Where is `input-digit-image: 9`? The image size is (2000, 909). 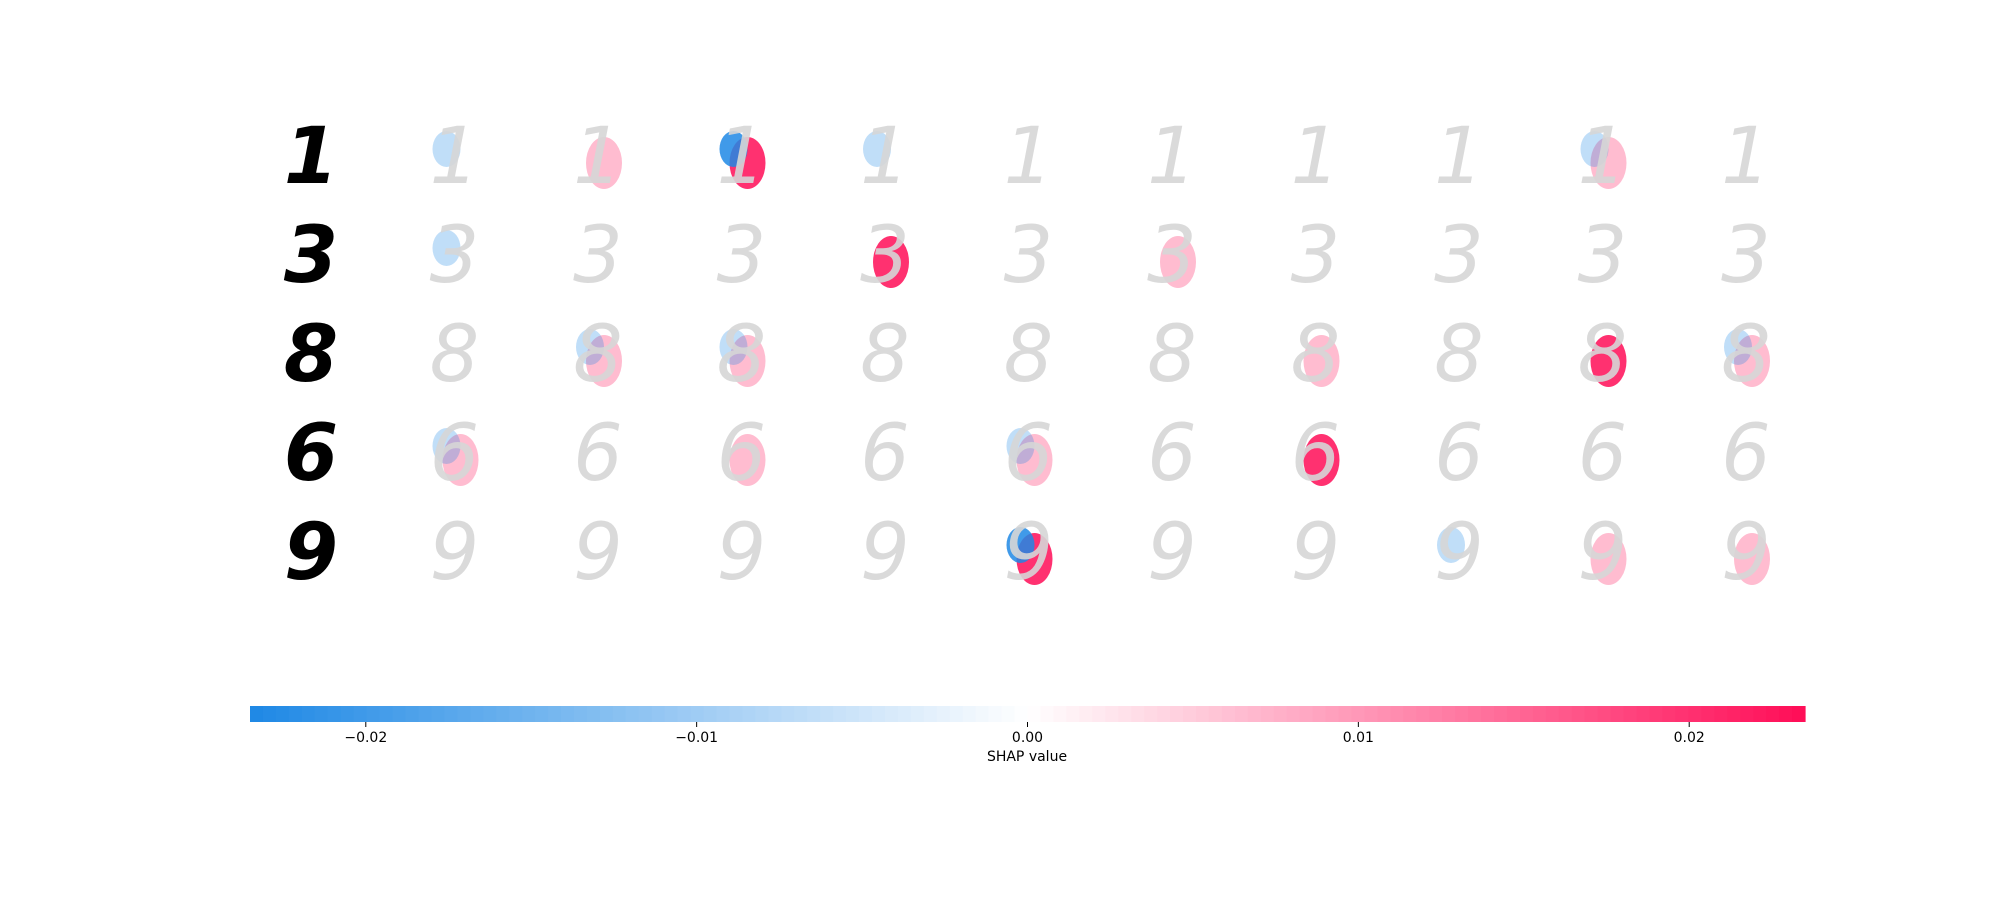 input-digit-image: 9 is located at coordinates (311, 553).